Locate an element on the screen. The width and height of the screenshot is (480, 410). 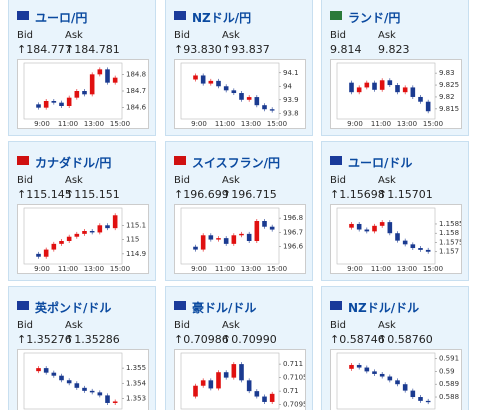
pair-name: ランド/円 is located at coordinates (374, 18).